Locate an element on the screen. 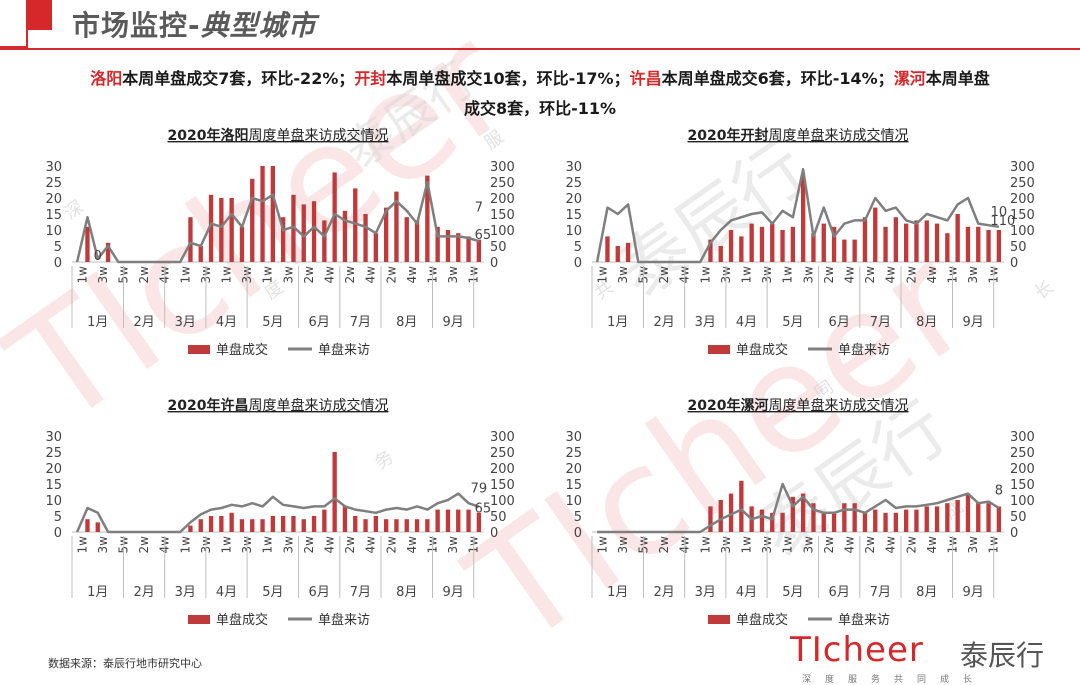 The width and height of the screenshot is (1080, 685). summary-line-2: 成交8套，环比-11% is located at coordinates (540, 108).